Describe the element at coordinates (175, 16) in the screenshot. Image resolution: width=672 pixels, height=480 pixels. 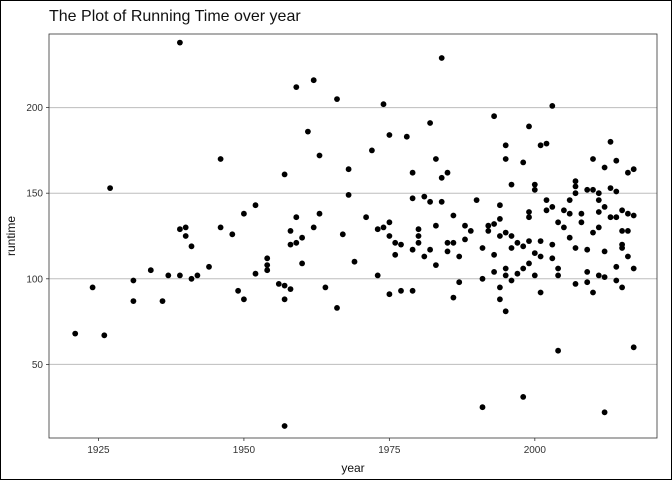
I see `chart-title: The Plot of Running Time over year` at that location.